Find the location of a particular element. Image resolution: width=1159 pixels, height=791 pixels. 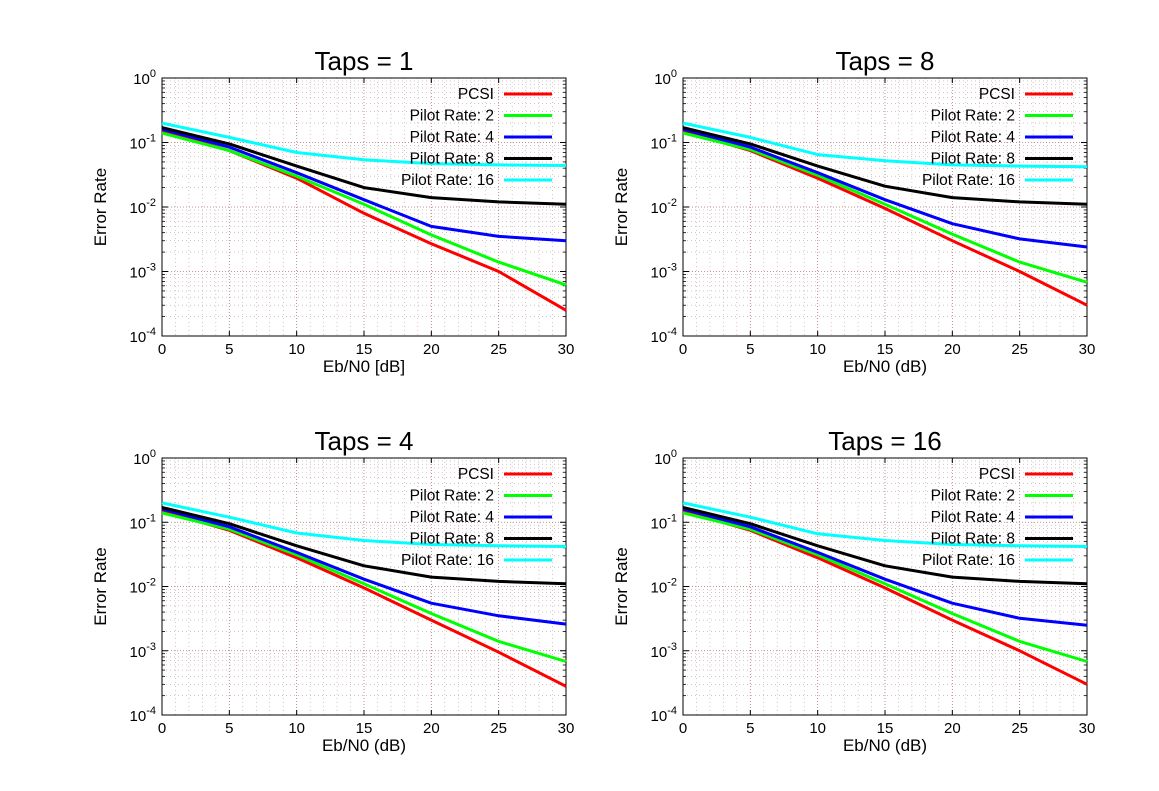

chart-title: Taps = 8 is located at coordinates (884, 61).